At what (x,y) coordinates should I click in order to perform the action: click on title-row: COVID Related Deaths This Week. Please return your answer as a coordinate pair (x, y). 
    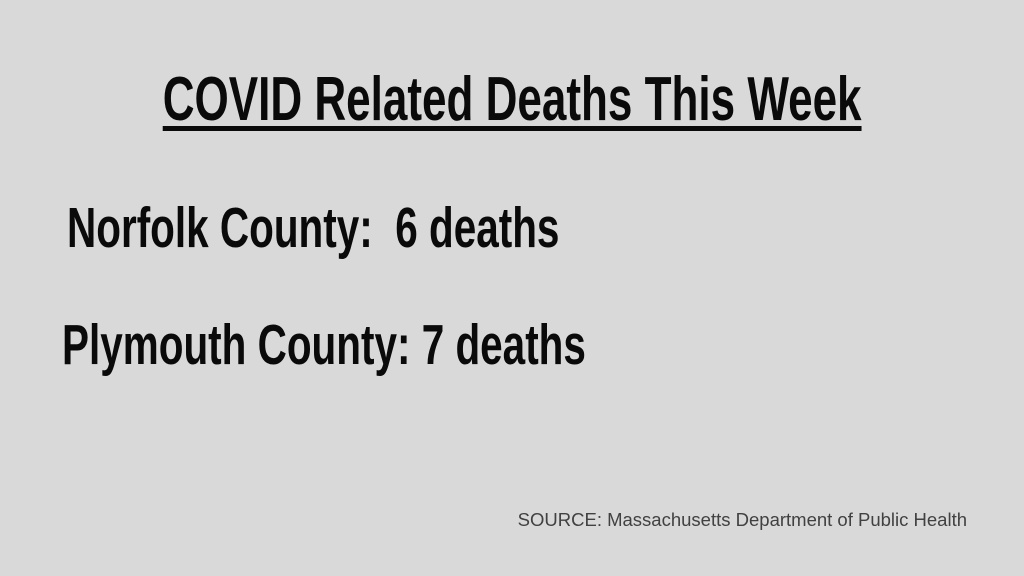
    Looking at the image, I should click on (512, 100).